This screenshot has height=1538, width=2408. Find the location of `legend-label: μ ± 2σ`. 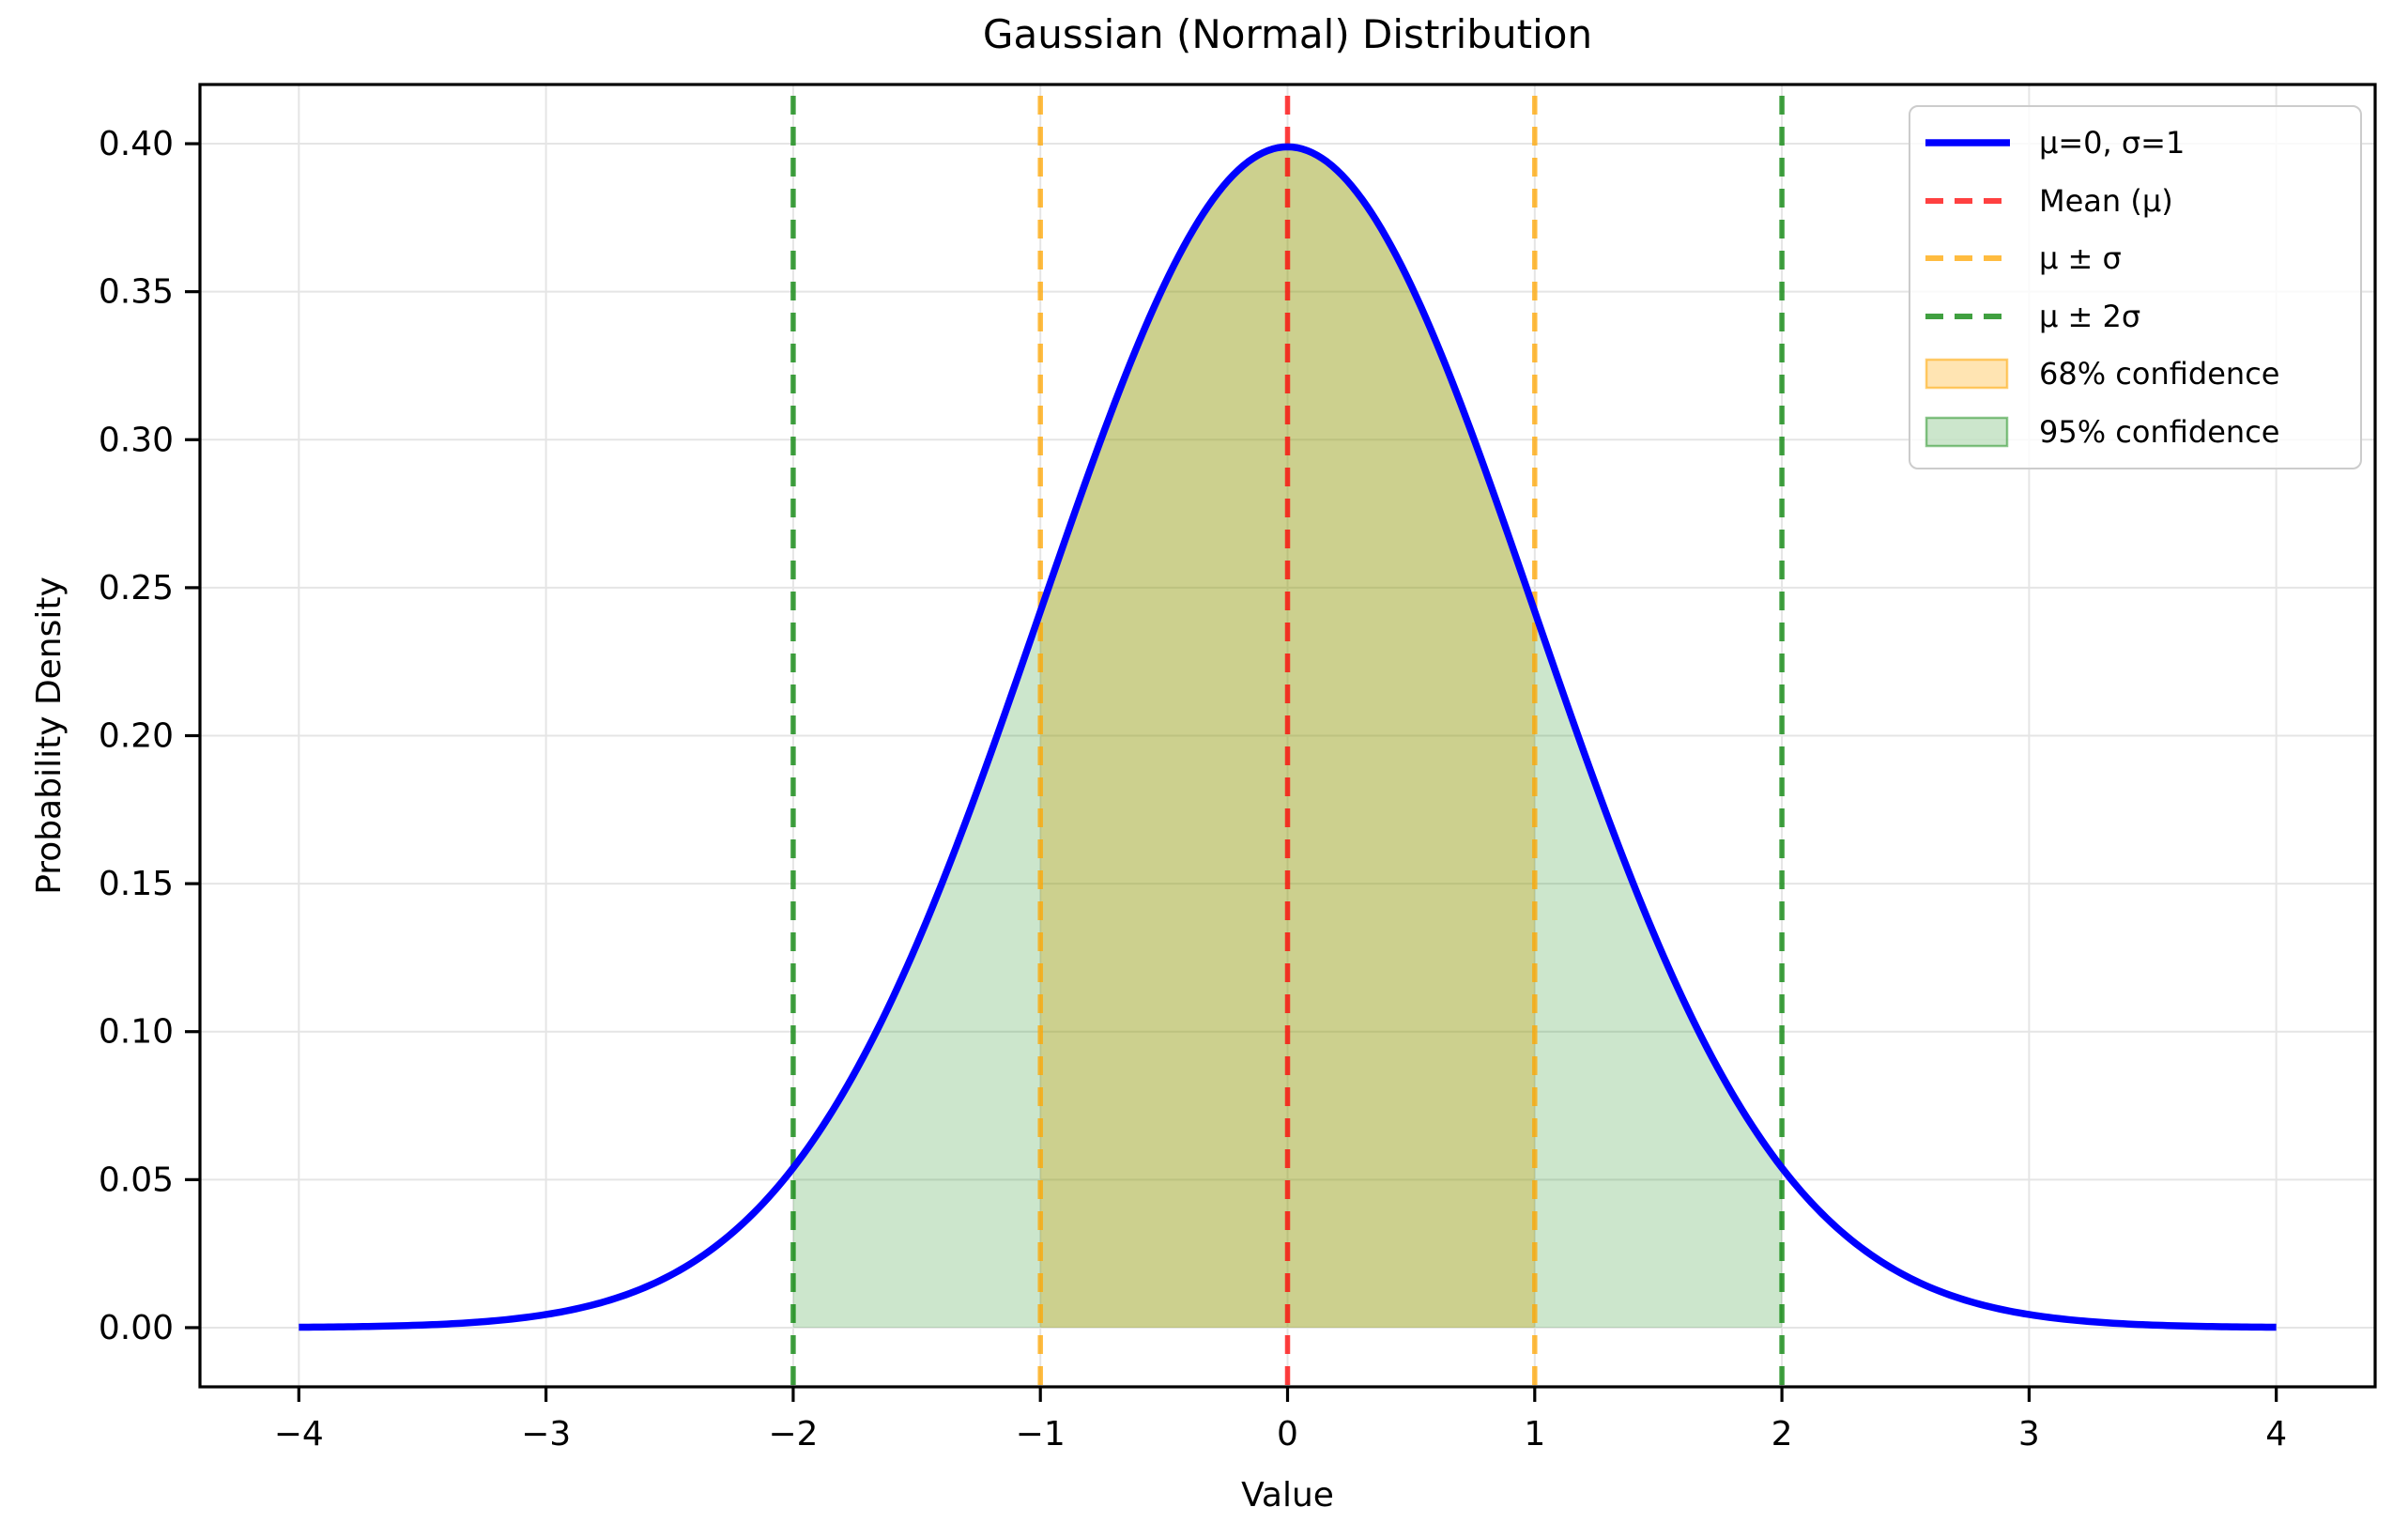

legend-label: μ ± 2σ is located at coordinates (2090, 316).